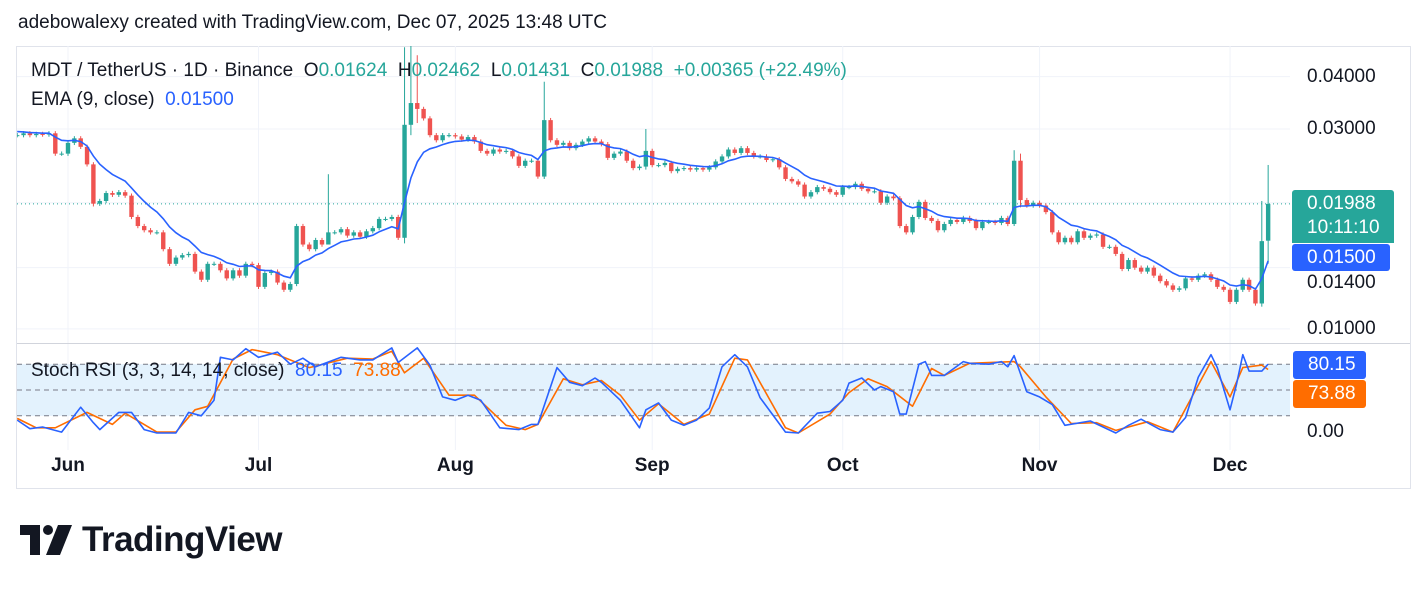  I want to click on month-label: Dec, so click(1230, 465).